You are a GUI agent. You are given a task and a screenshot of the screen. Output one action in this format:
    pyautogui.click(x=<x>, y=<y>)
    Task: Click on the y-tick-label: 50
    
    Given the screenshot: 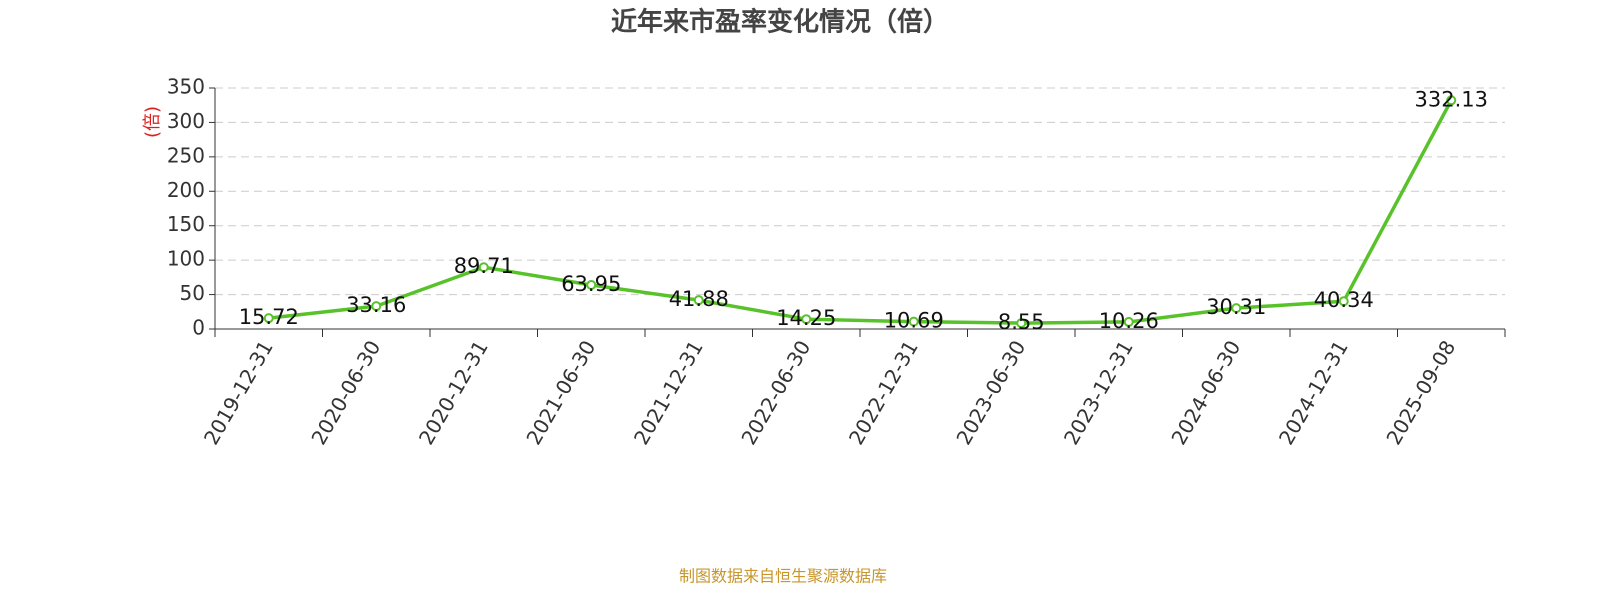 What is the action you would take?
    pyautogui.click(x=192, y=293)
    